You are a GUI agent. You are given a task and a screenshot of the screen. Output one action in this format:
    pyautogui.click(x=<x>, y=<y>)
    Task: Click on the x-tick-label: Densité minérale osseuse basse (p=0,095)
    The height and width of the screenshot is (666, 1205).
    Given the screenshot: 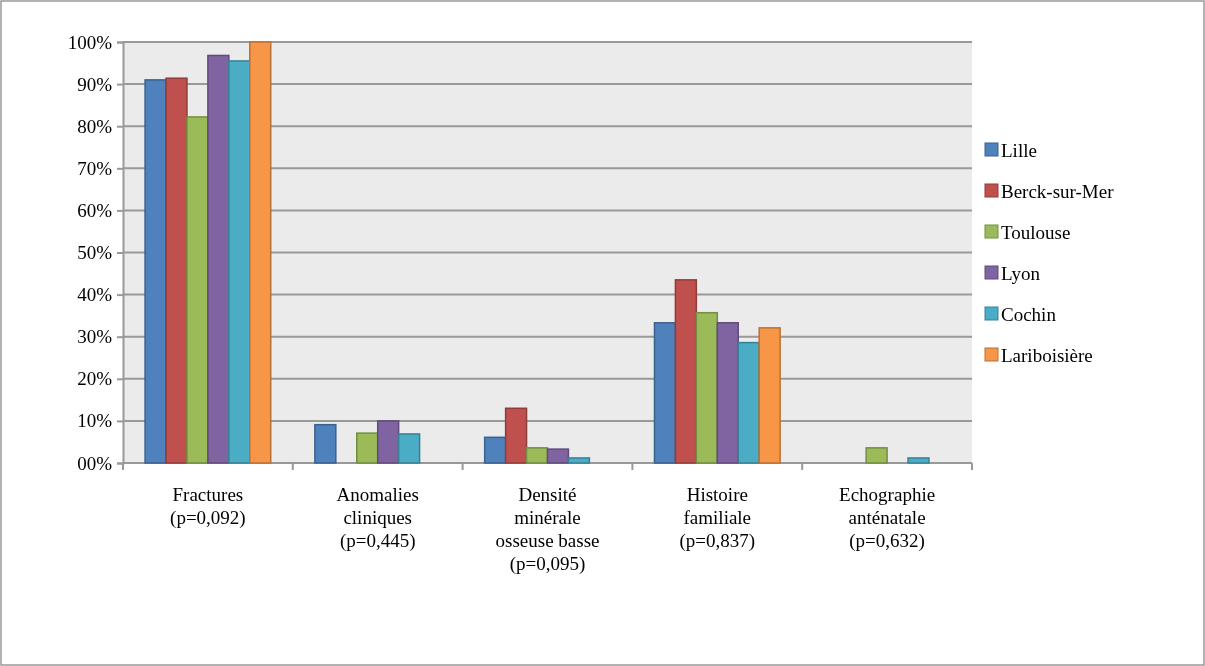 What is the action you would take?
    pyautogui.click(x=547, y=529)
    